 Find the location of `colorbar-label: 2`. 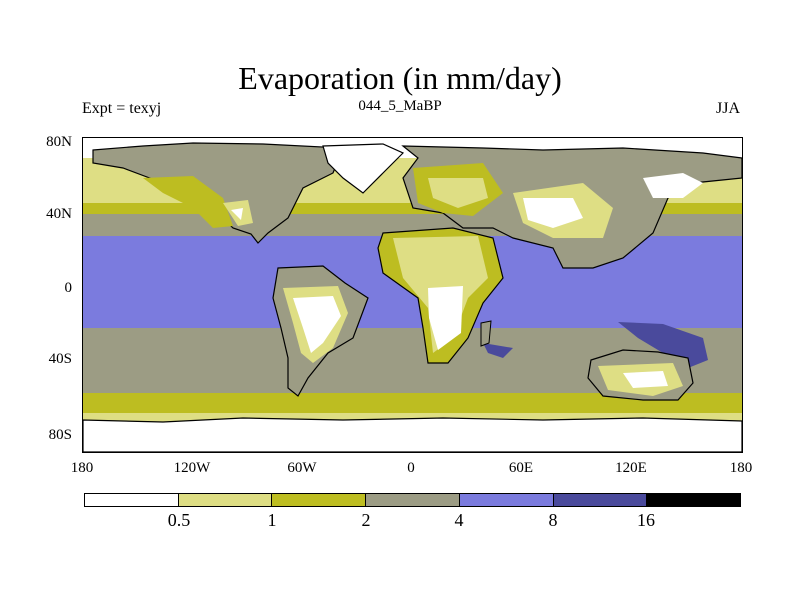

colorbar-label: 2 is located at coordinates (366, 520).